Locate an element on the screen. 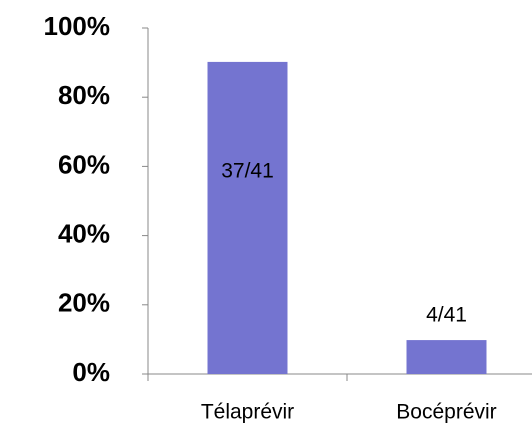 Image resolution: width=532 pixels, height=428 pixels. y-tick-label: 100% is located at coordinates (77, 26).